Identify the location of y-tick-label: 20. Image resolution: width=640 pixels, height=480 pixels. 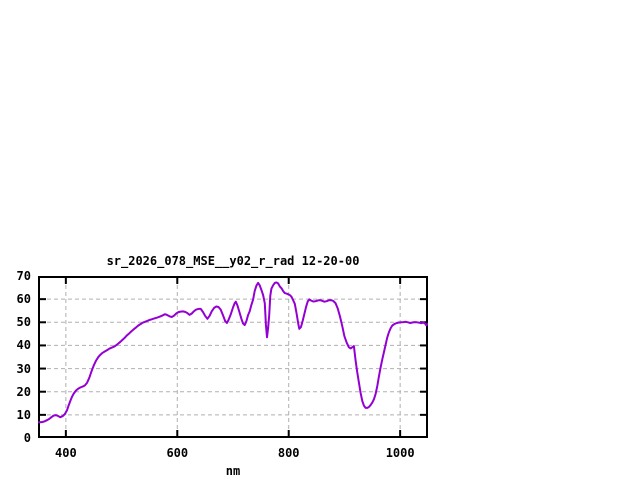
(23, 391).